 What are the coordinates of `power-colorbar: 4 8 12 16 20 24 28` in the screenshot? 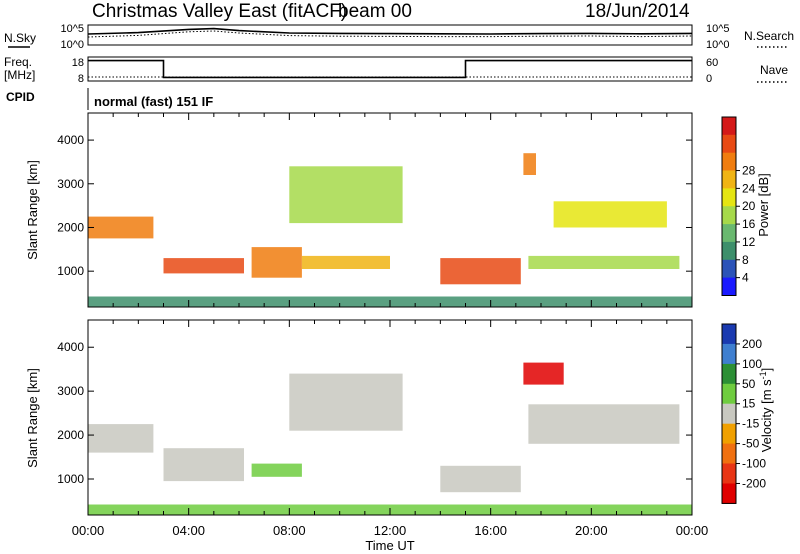 It's located at (738, 206).